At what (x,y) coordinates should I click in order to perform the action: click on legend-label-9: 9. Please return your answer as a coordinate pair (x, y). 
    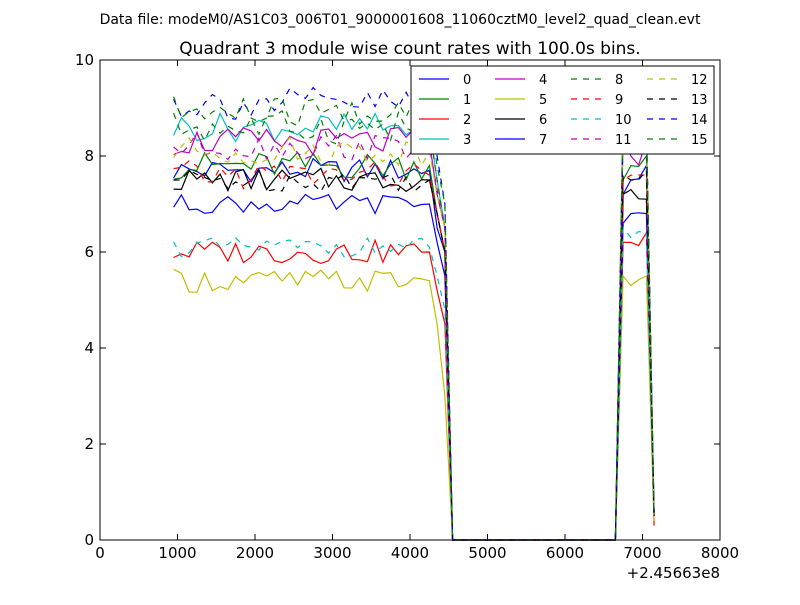
    Looking at the image, I should click on (619, 100).